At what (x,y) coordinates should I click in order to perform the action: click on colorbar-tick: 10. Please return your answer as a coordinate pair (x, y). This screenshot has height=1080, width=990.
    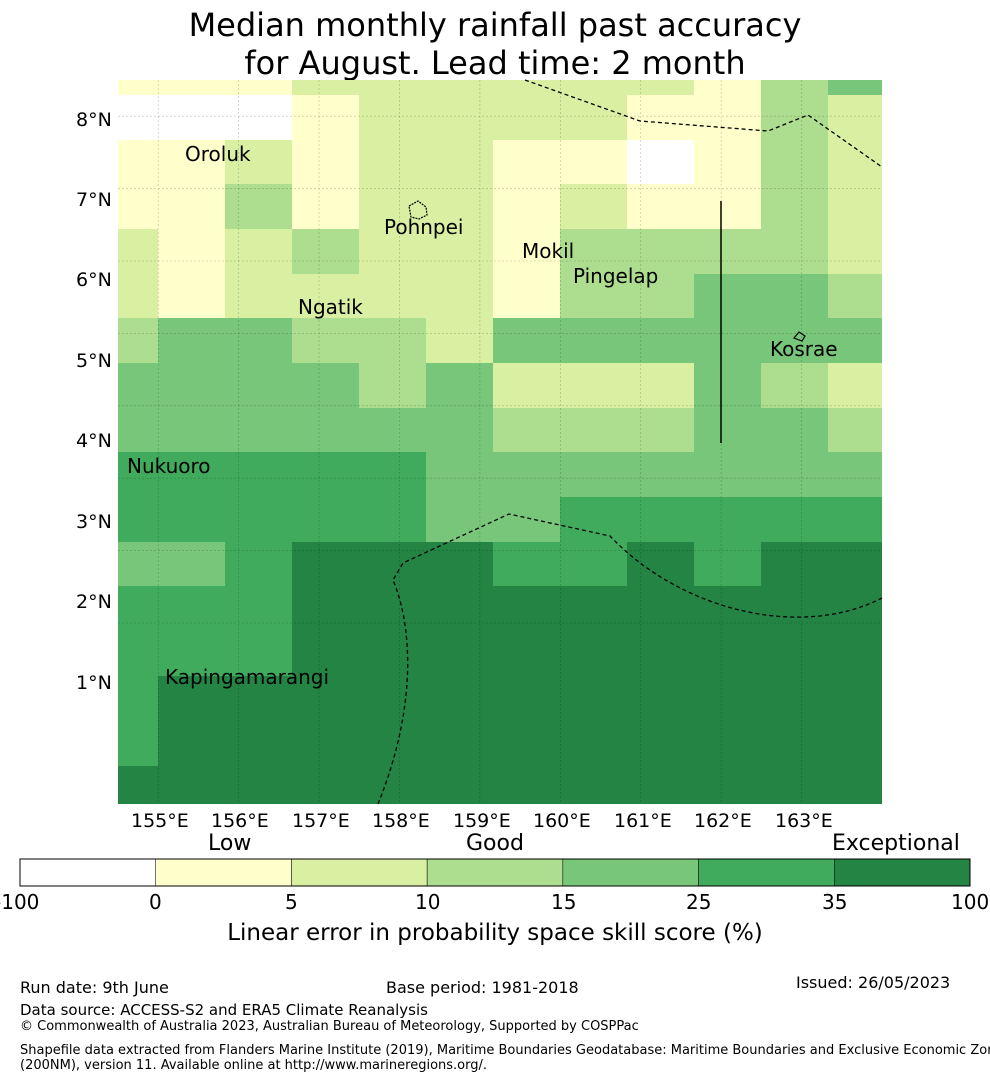
    Looking at the image, I should click on (428, 902).